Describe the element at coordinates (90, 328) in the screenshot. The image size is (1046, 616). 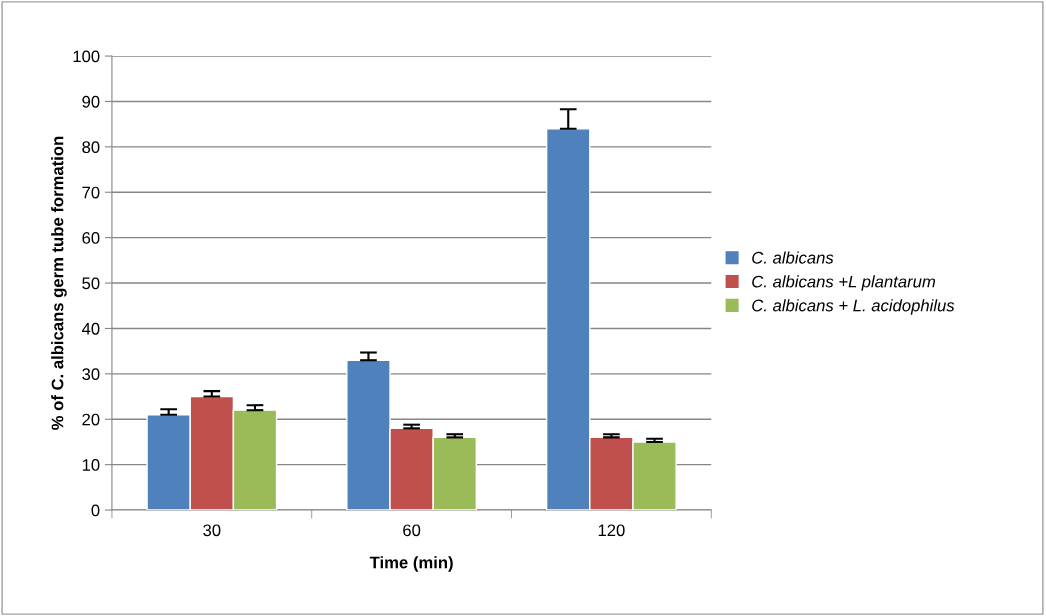
I see `y-tick-label: 40` at that location.